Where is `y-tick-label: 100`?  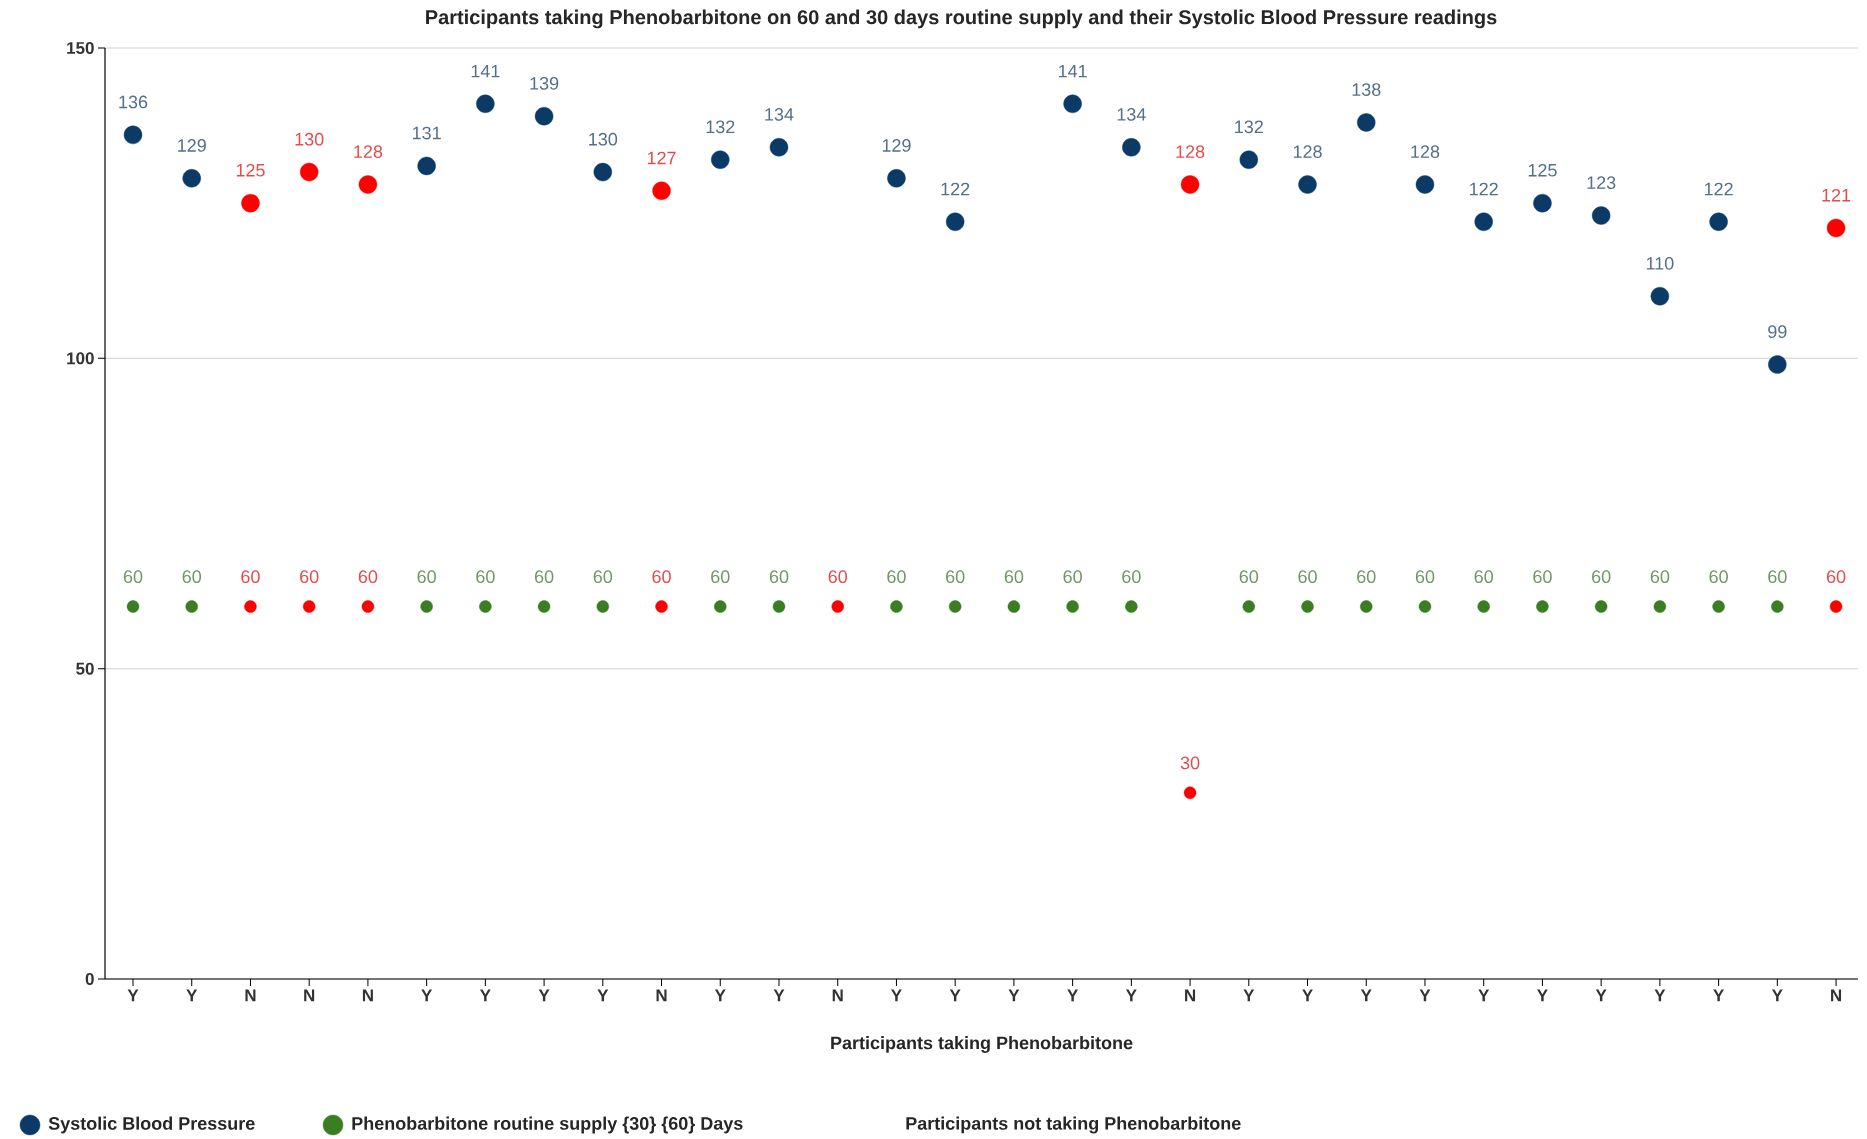
y-tick-label: 100 is located at coordinates (80, 358).